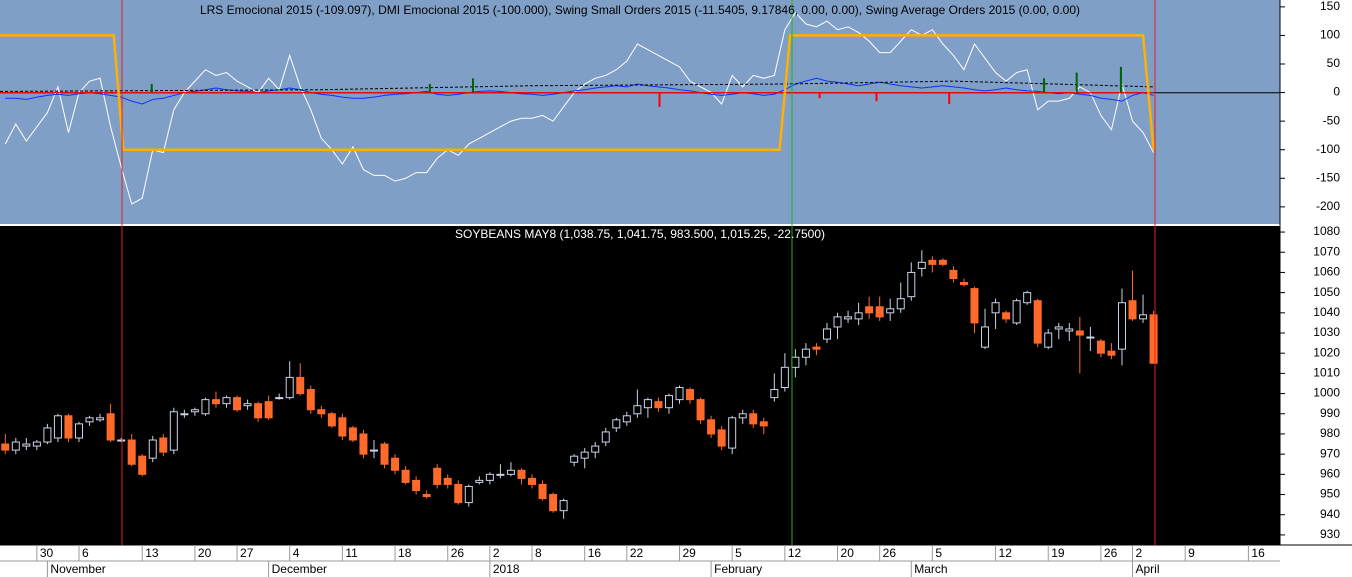 This screenshot has height=577, width=1352. I want to click on x-tick-label: 6, so click(85, 553).